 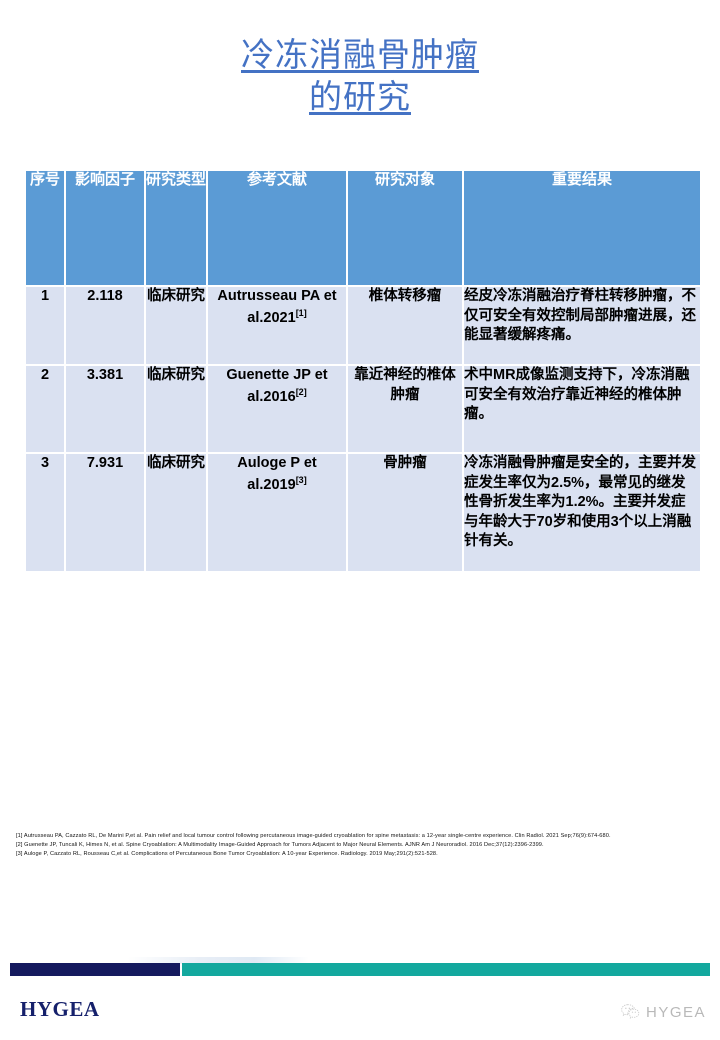 I want to click on cell-result: 术中MR成像监测支持下，冷冻消融可安全有效治疗靠近神经的椎体肿瘤。, so click(x=582, y=409).